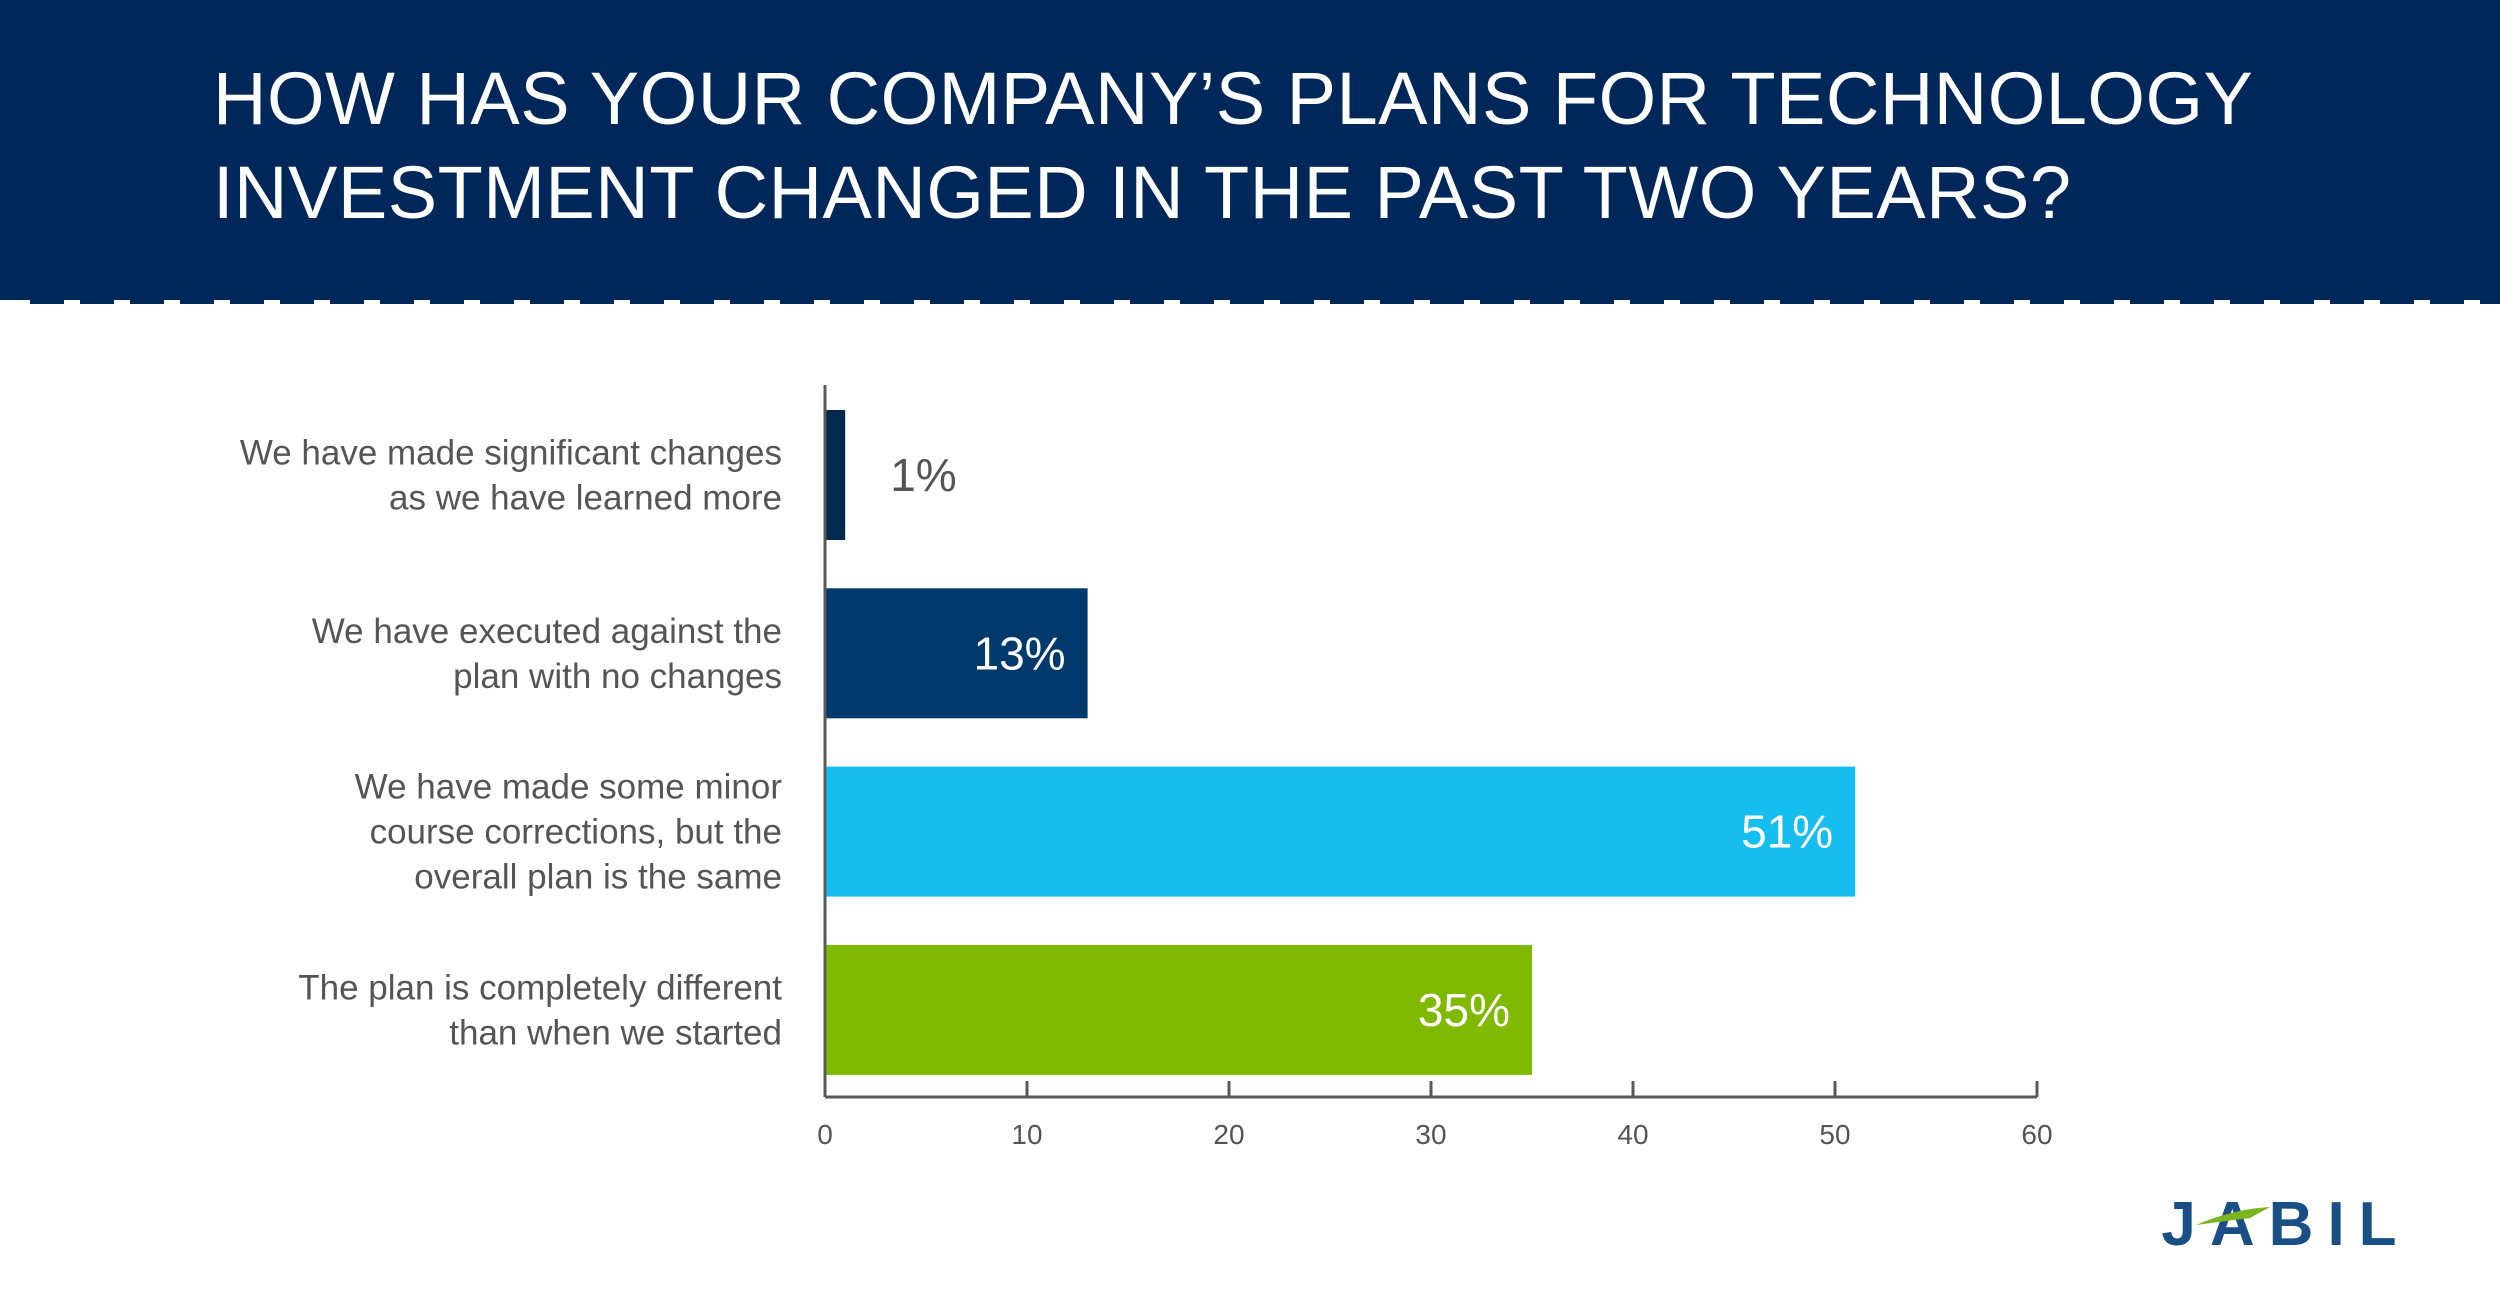  Describe the element at coordinates (1020, 653) in the screenshot. I see `data-label: 13%` at that location.